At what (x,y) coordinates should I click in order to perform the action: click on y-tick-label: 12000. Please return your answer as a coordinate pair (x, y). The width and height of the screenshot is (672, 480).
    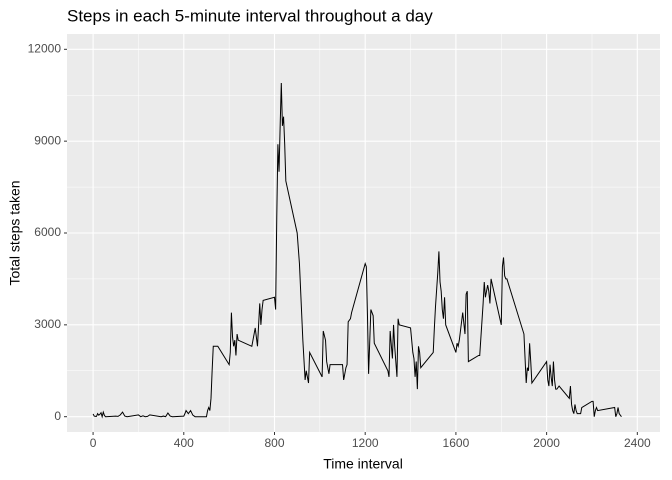
    Looking at the image, I should click on (45, 48).